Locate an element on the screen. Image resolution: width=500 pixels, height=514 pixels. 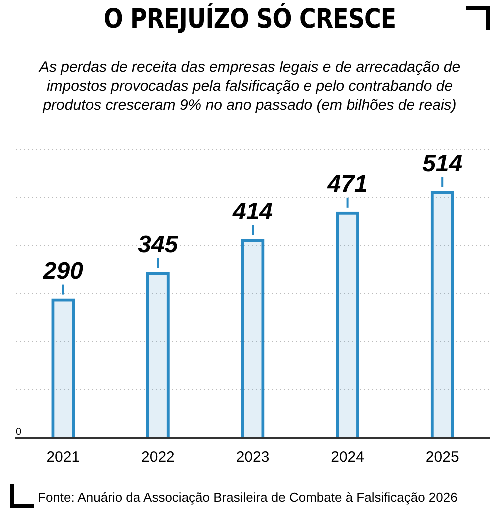
source-note: Fonte: Anuário da Associação Brasileira de Combate à Falsificação 2026 is located at coordinates (248, 497).